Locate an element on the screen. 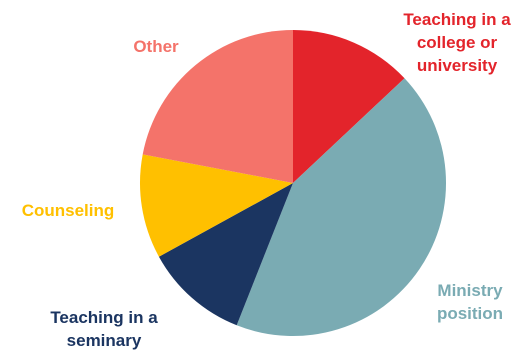 The width and height of the screenshot is (532, 357). slice-label-teaching-in-a-seminary: Teaching in a seminary is located at coordinates (104, 329).